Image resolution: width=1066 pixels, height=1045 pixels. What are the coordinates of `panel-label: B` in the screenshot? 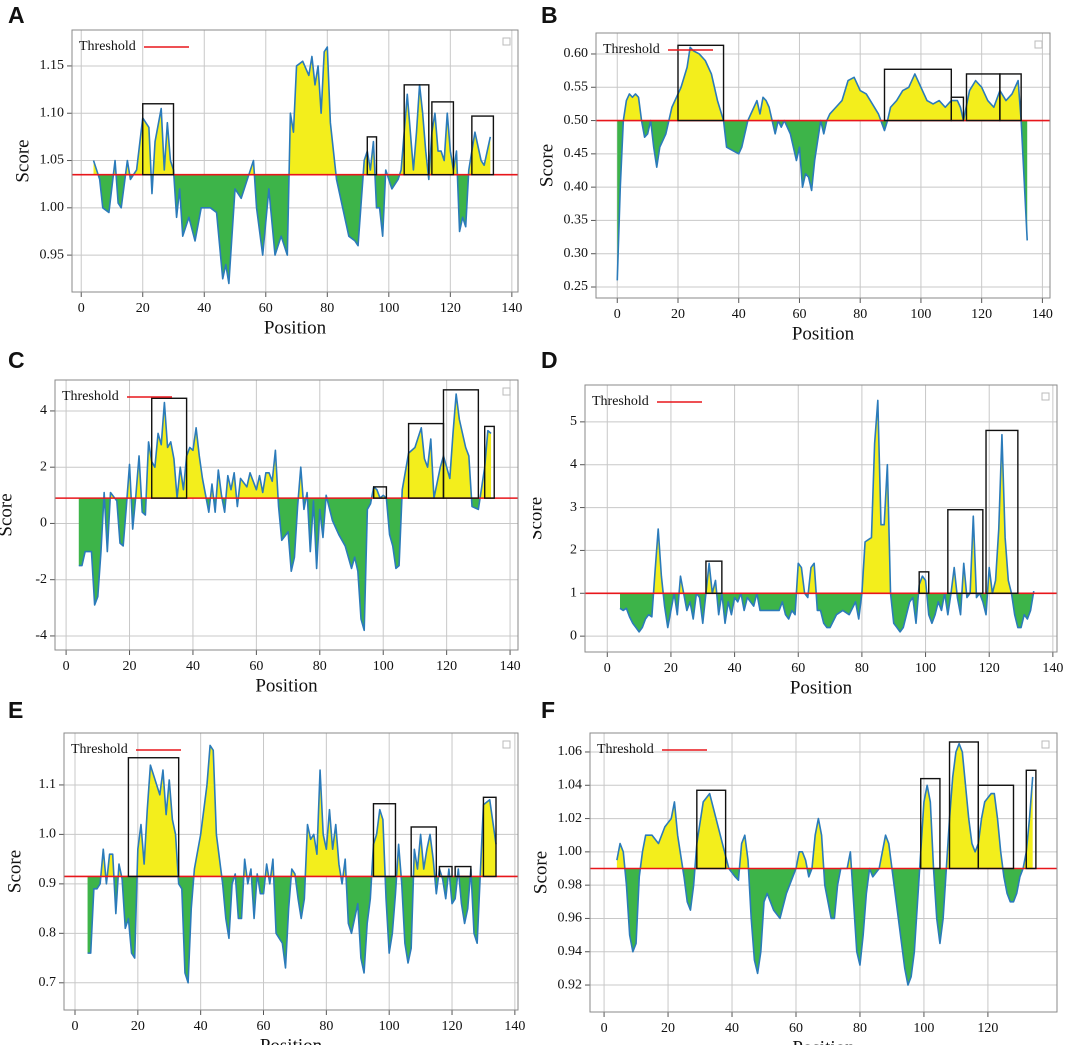 It's located at (549, 15).